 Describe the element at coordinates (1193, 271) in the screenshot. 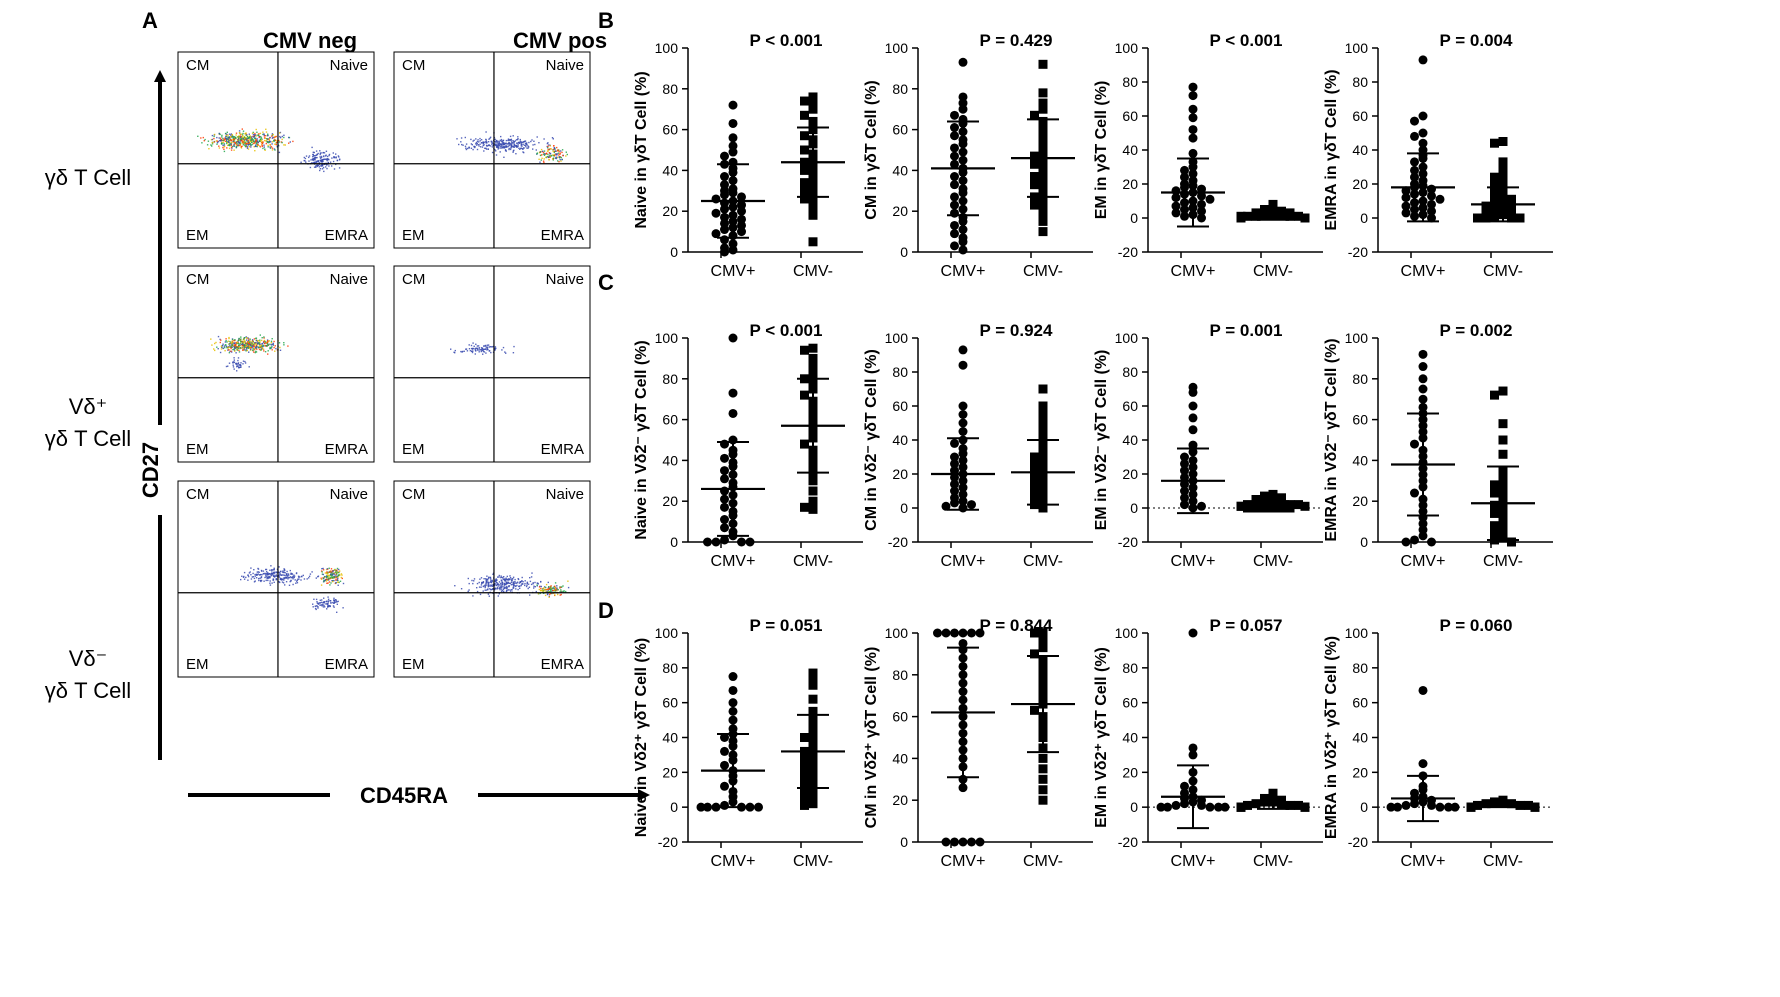

I see `group-label: CMV+` at that location.